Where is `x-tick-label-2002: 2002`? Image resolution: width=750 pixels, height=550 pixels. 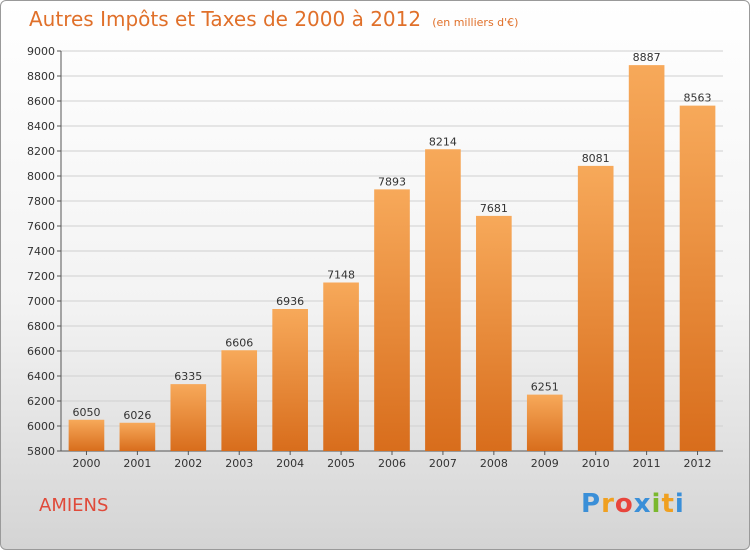 x-tick-label-2002: 2002 is located at coordinates (188, 463).